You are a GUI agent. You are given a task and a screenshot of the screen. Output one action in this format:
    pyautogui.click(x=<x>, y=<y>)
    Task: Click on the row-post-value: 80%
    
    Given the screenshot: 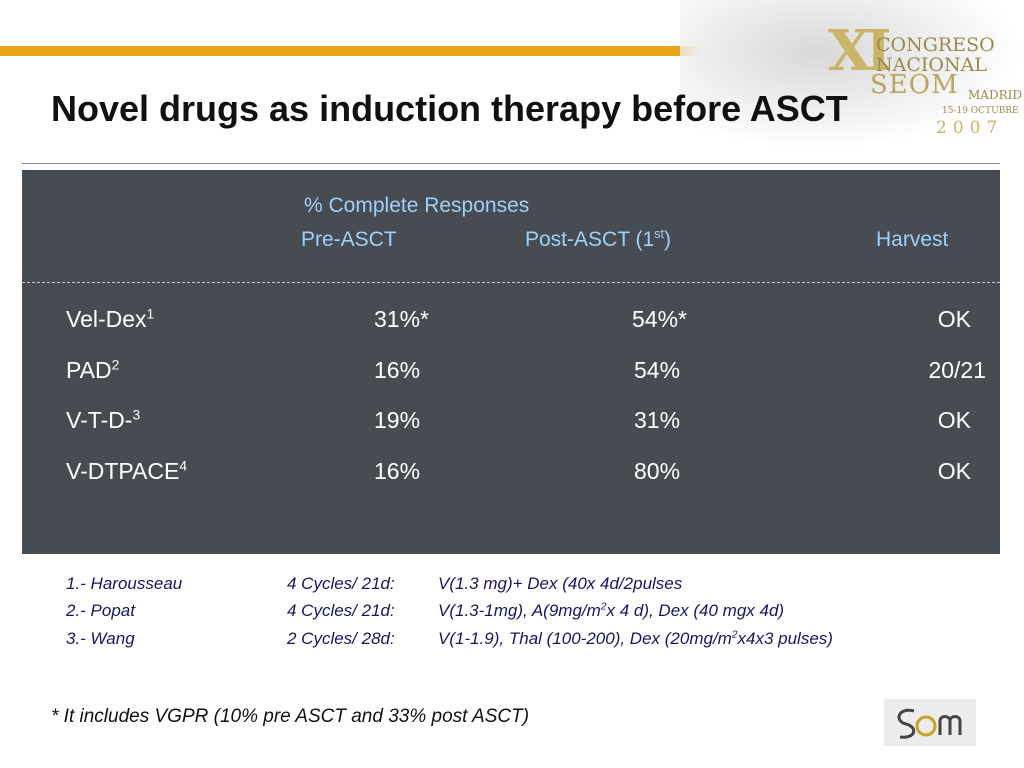 What is the action you would take?
    pyautogui.click(x=657, y=471)
    